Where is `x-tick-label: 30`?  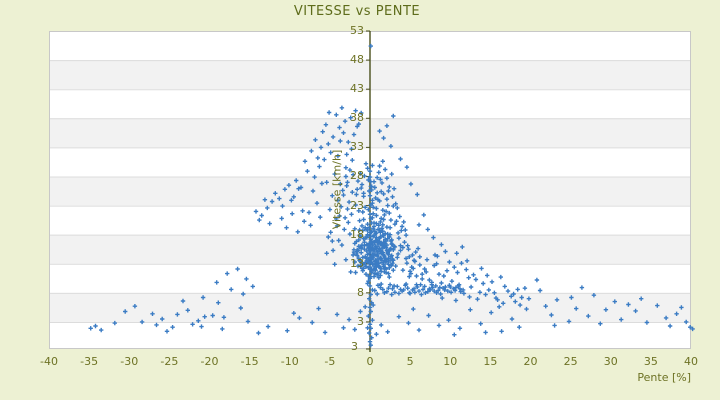 x-tick-label: 30 is located at coordinates (610, 361).